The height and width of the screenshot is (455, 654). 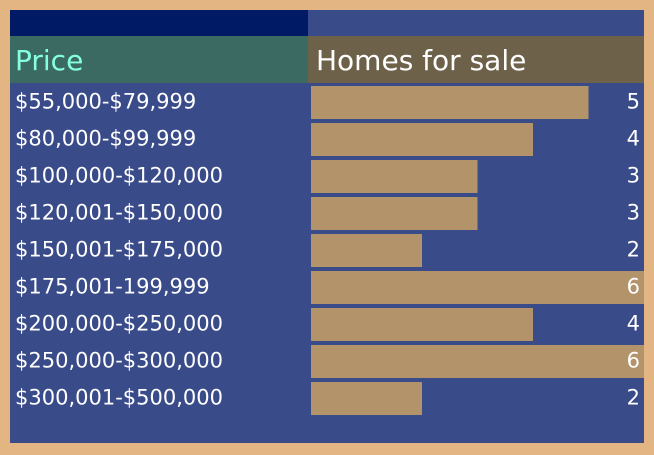 I want to click on category-label: $100,000-$120,000, so click(x=119, y=176).